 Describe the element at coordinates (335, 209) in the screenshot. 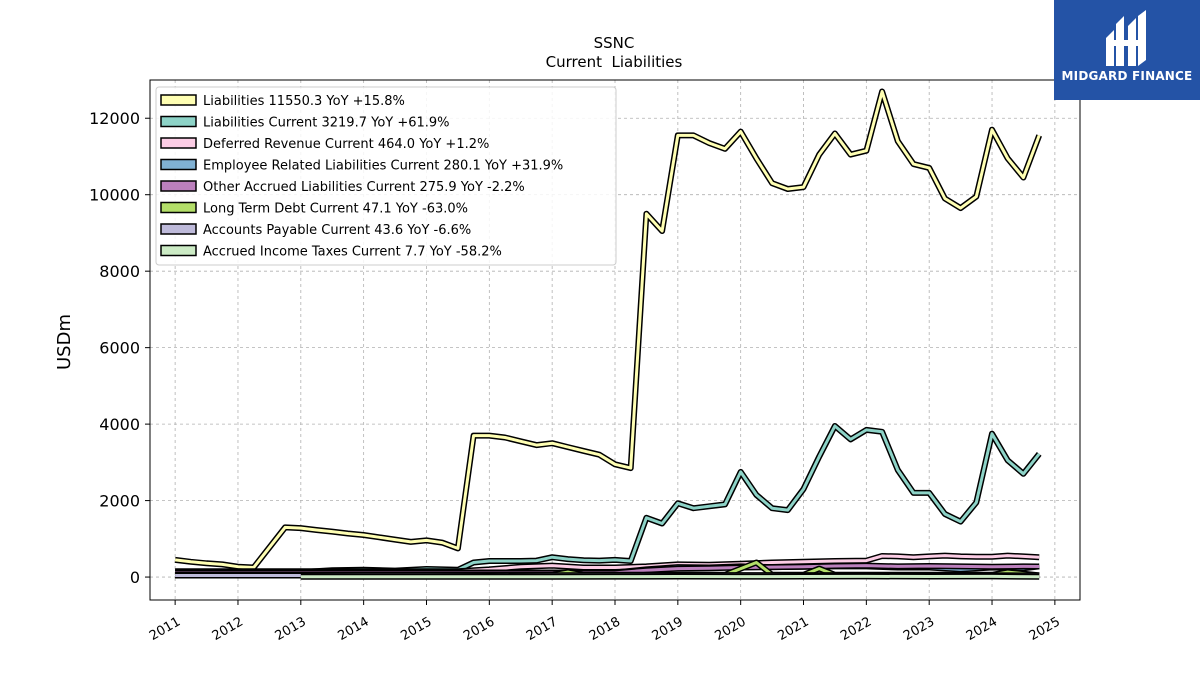

I see `legend-entry-label: Long Term Debt Current 47.1 YoY -63.0%` at that location.